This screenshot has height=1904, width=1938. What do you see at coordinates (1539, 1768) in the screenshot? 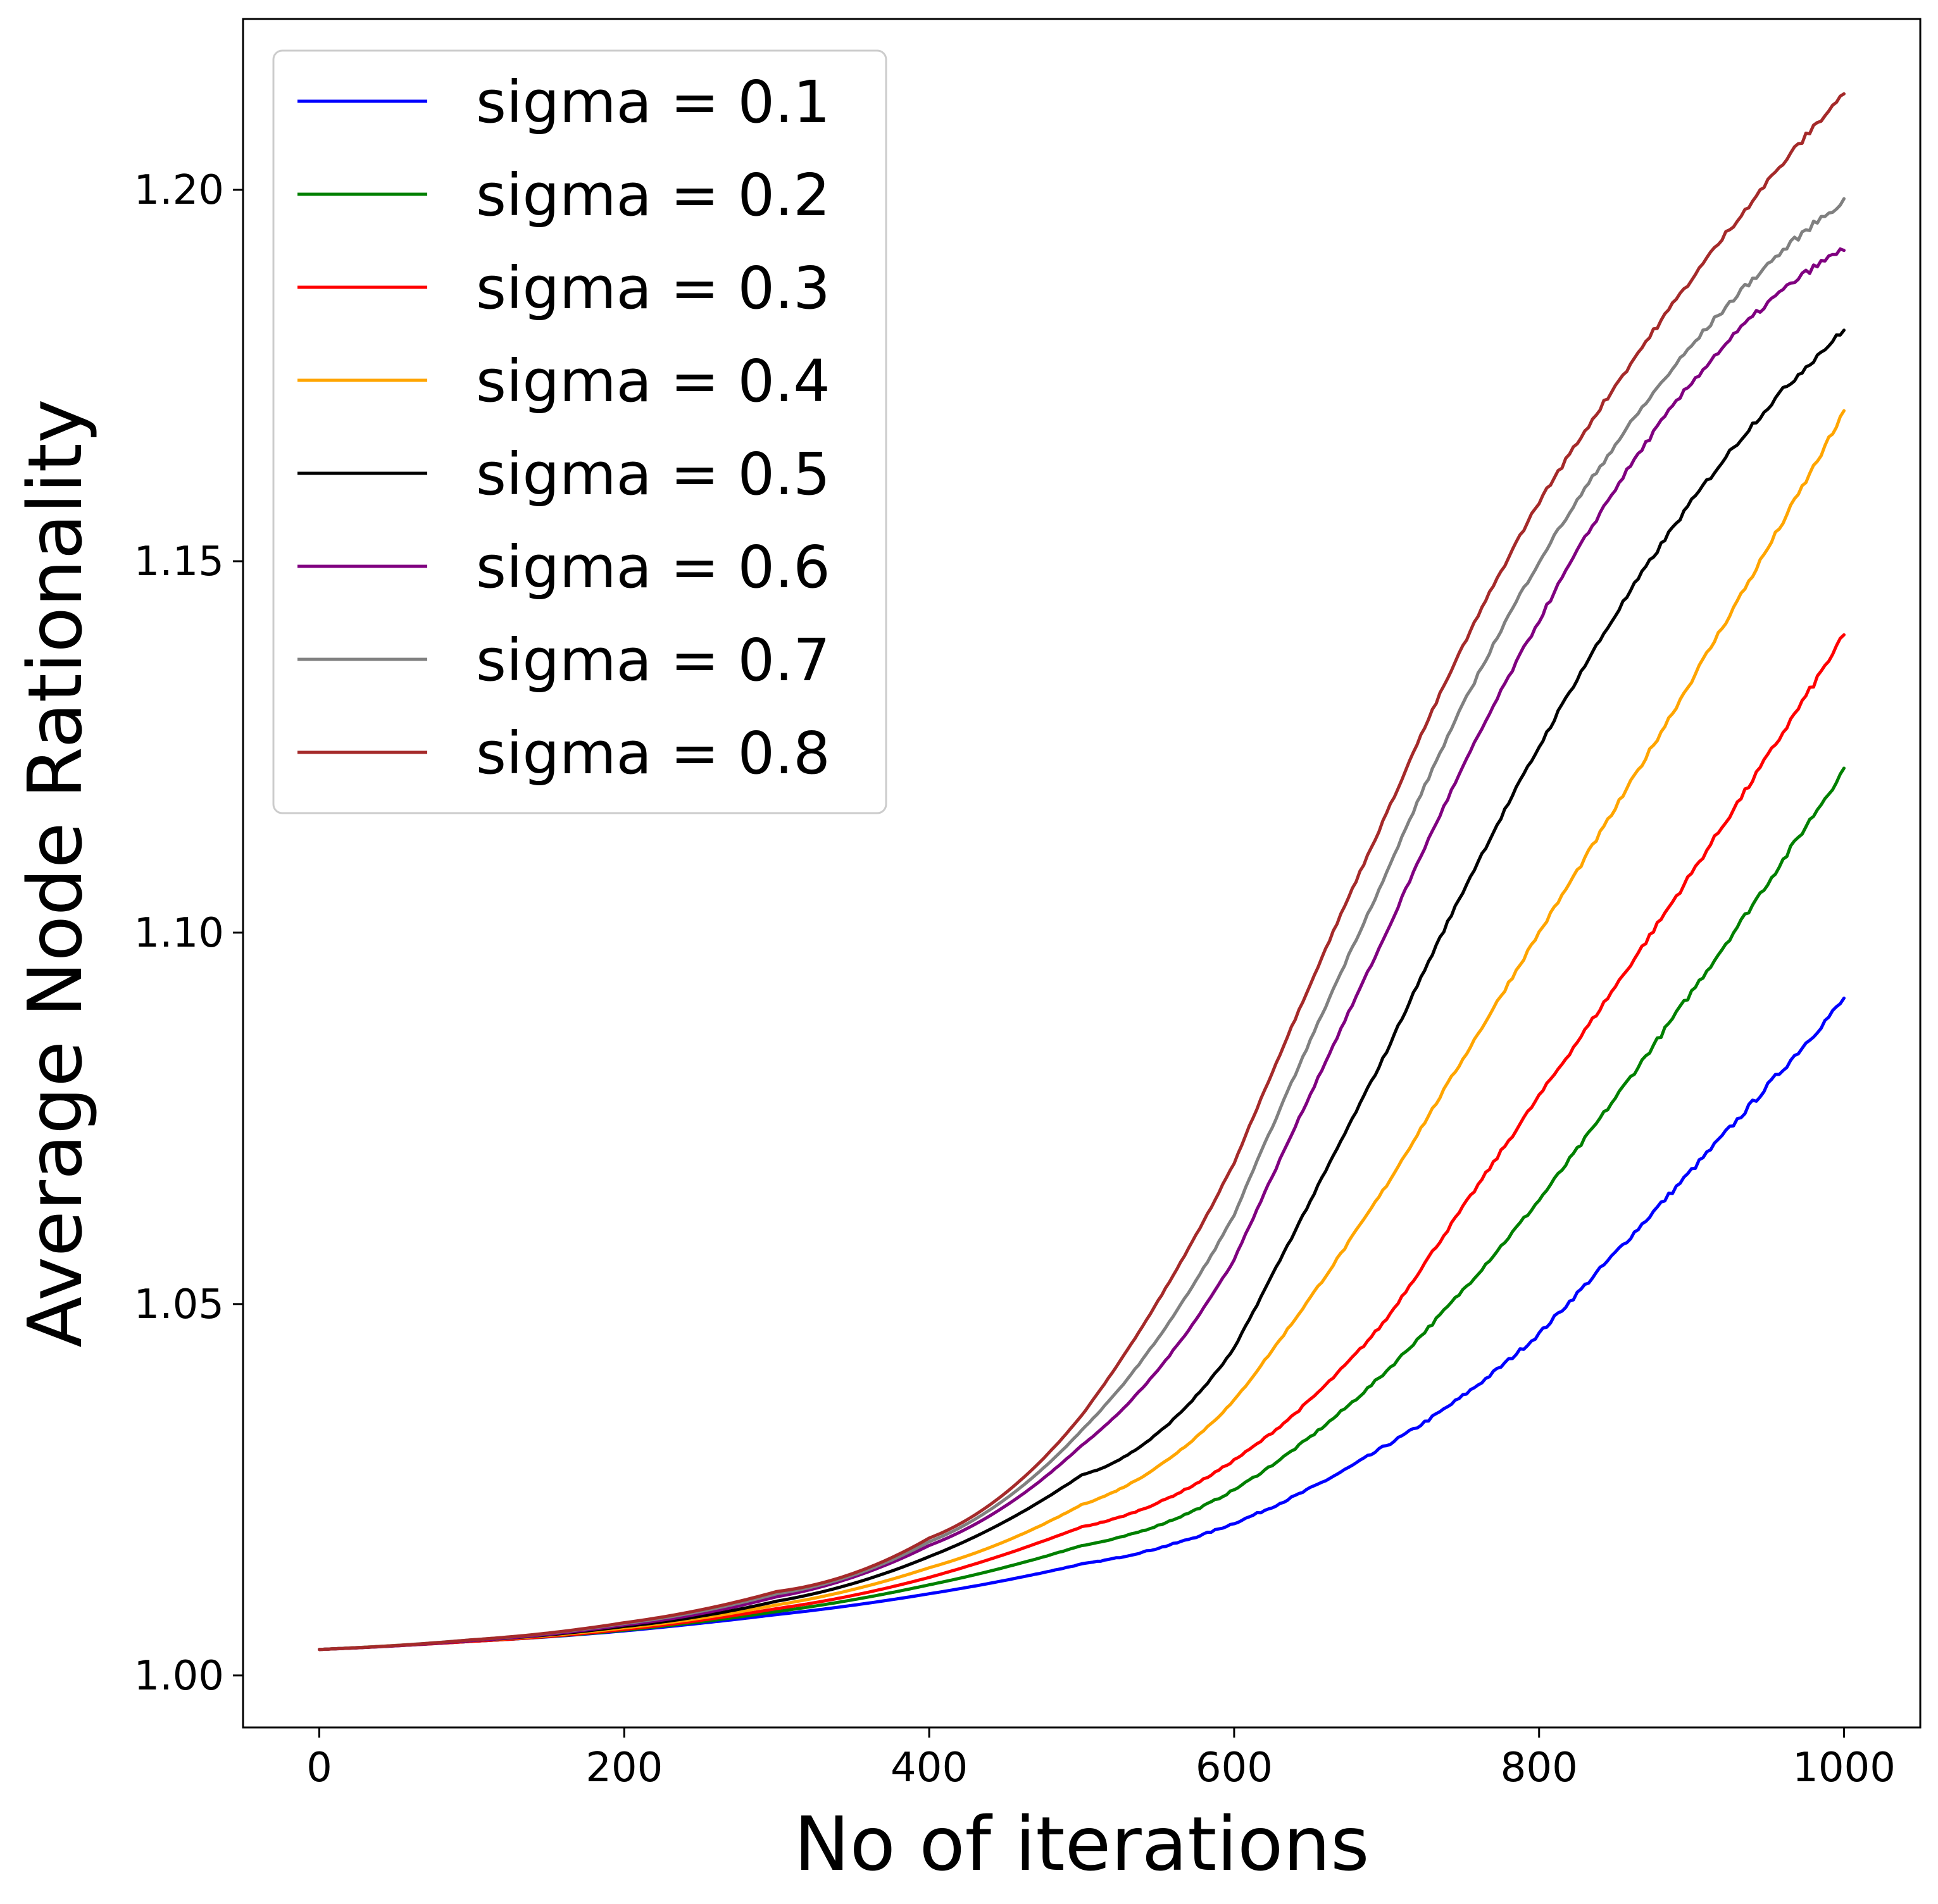
I see `x-tick-label: 800` at bounding box center [1539, 1768].